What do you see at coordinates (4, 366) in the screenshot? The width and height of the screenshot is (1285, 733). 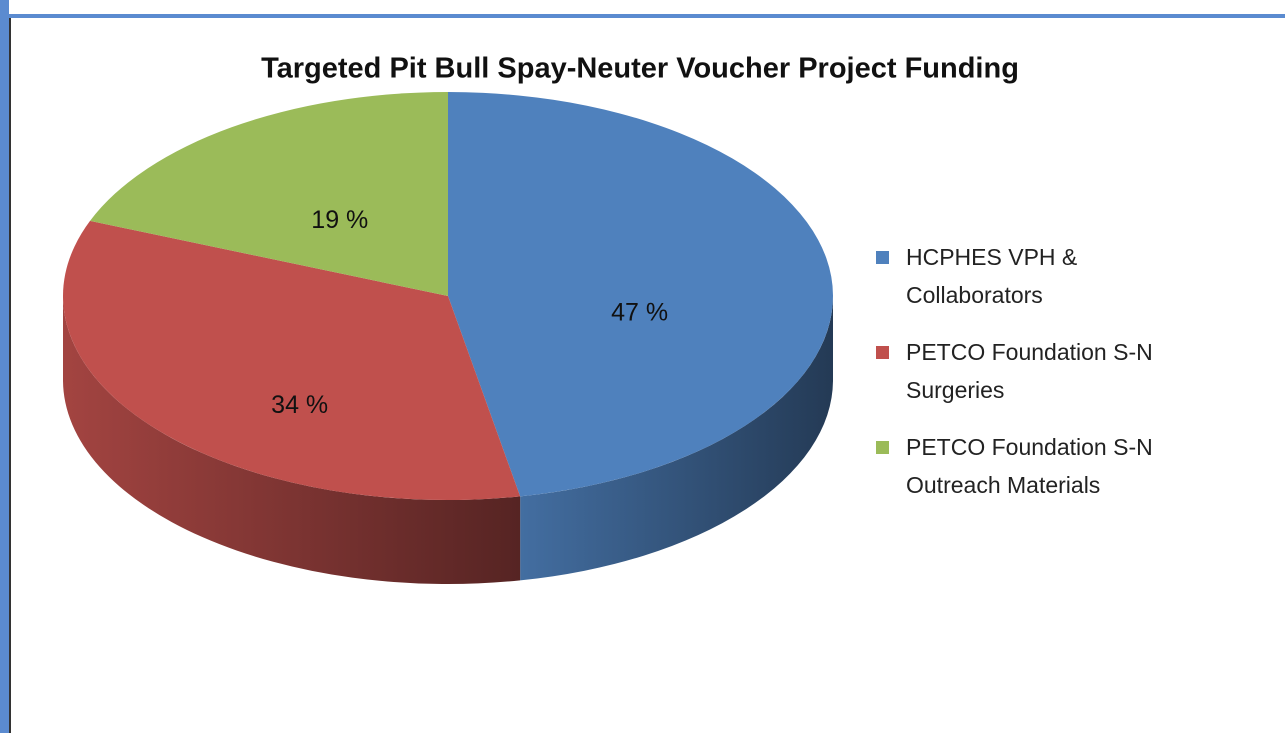 I see `frame-border-left` at bounding box center [4, 366].